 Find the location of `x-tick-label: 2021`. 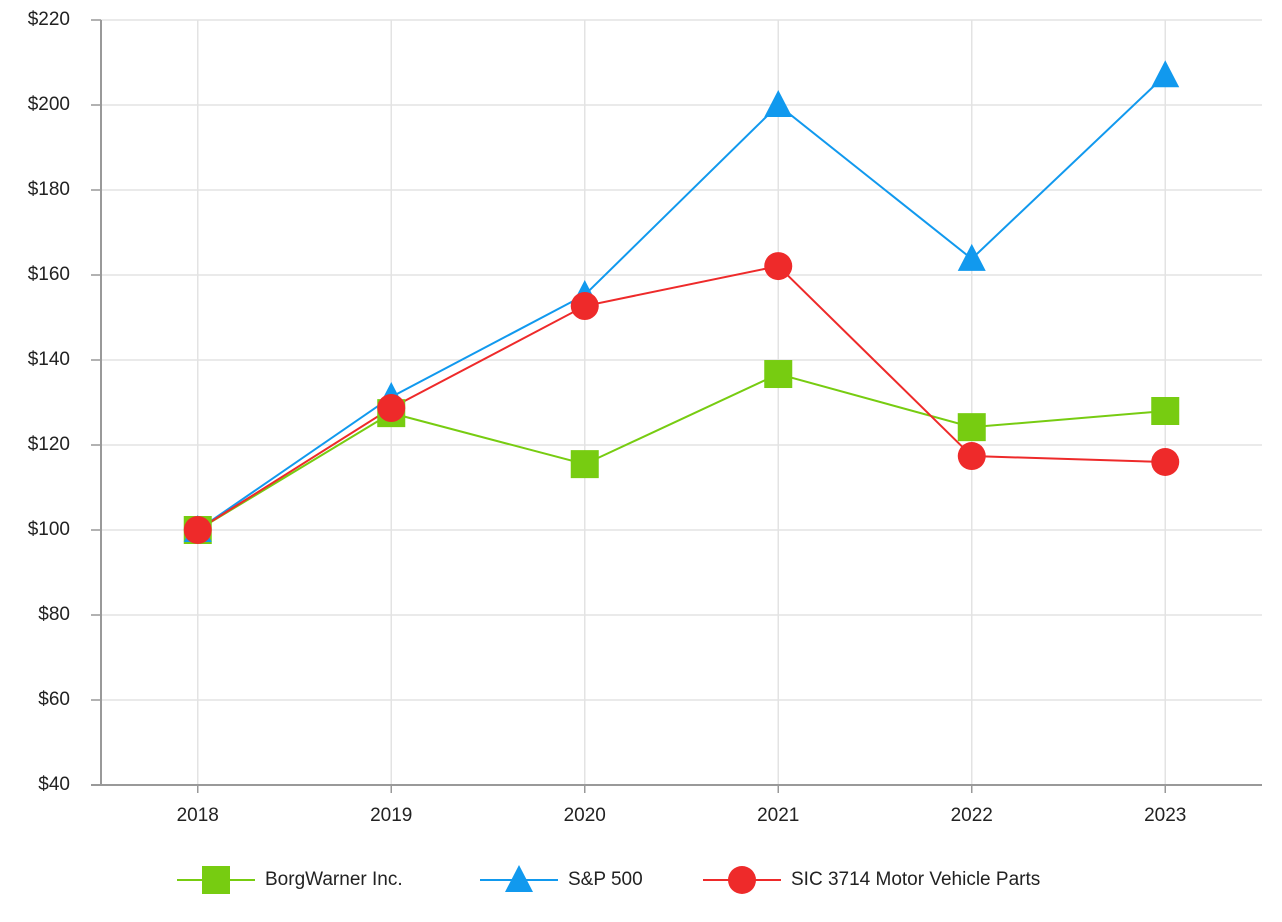

x-tick-label: 2021 is located at coordinates (778, 815).